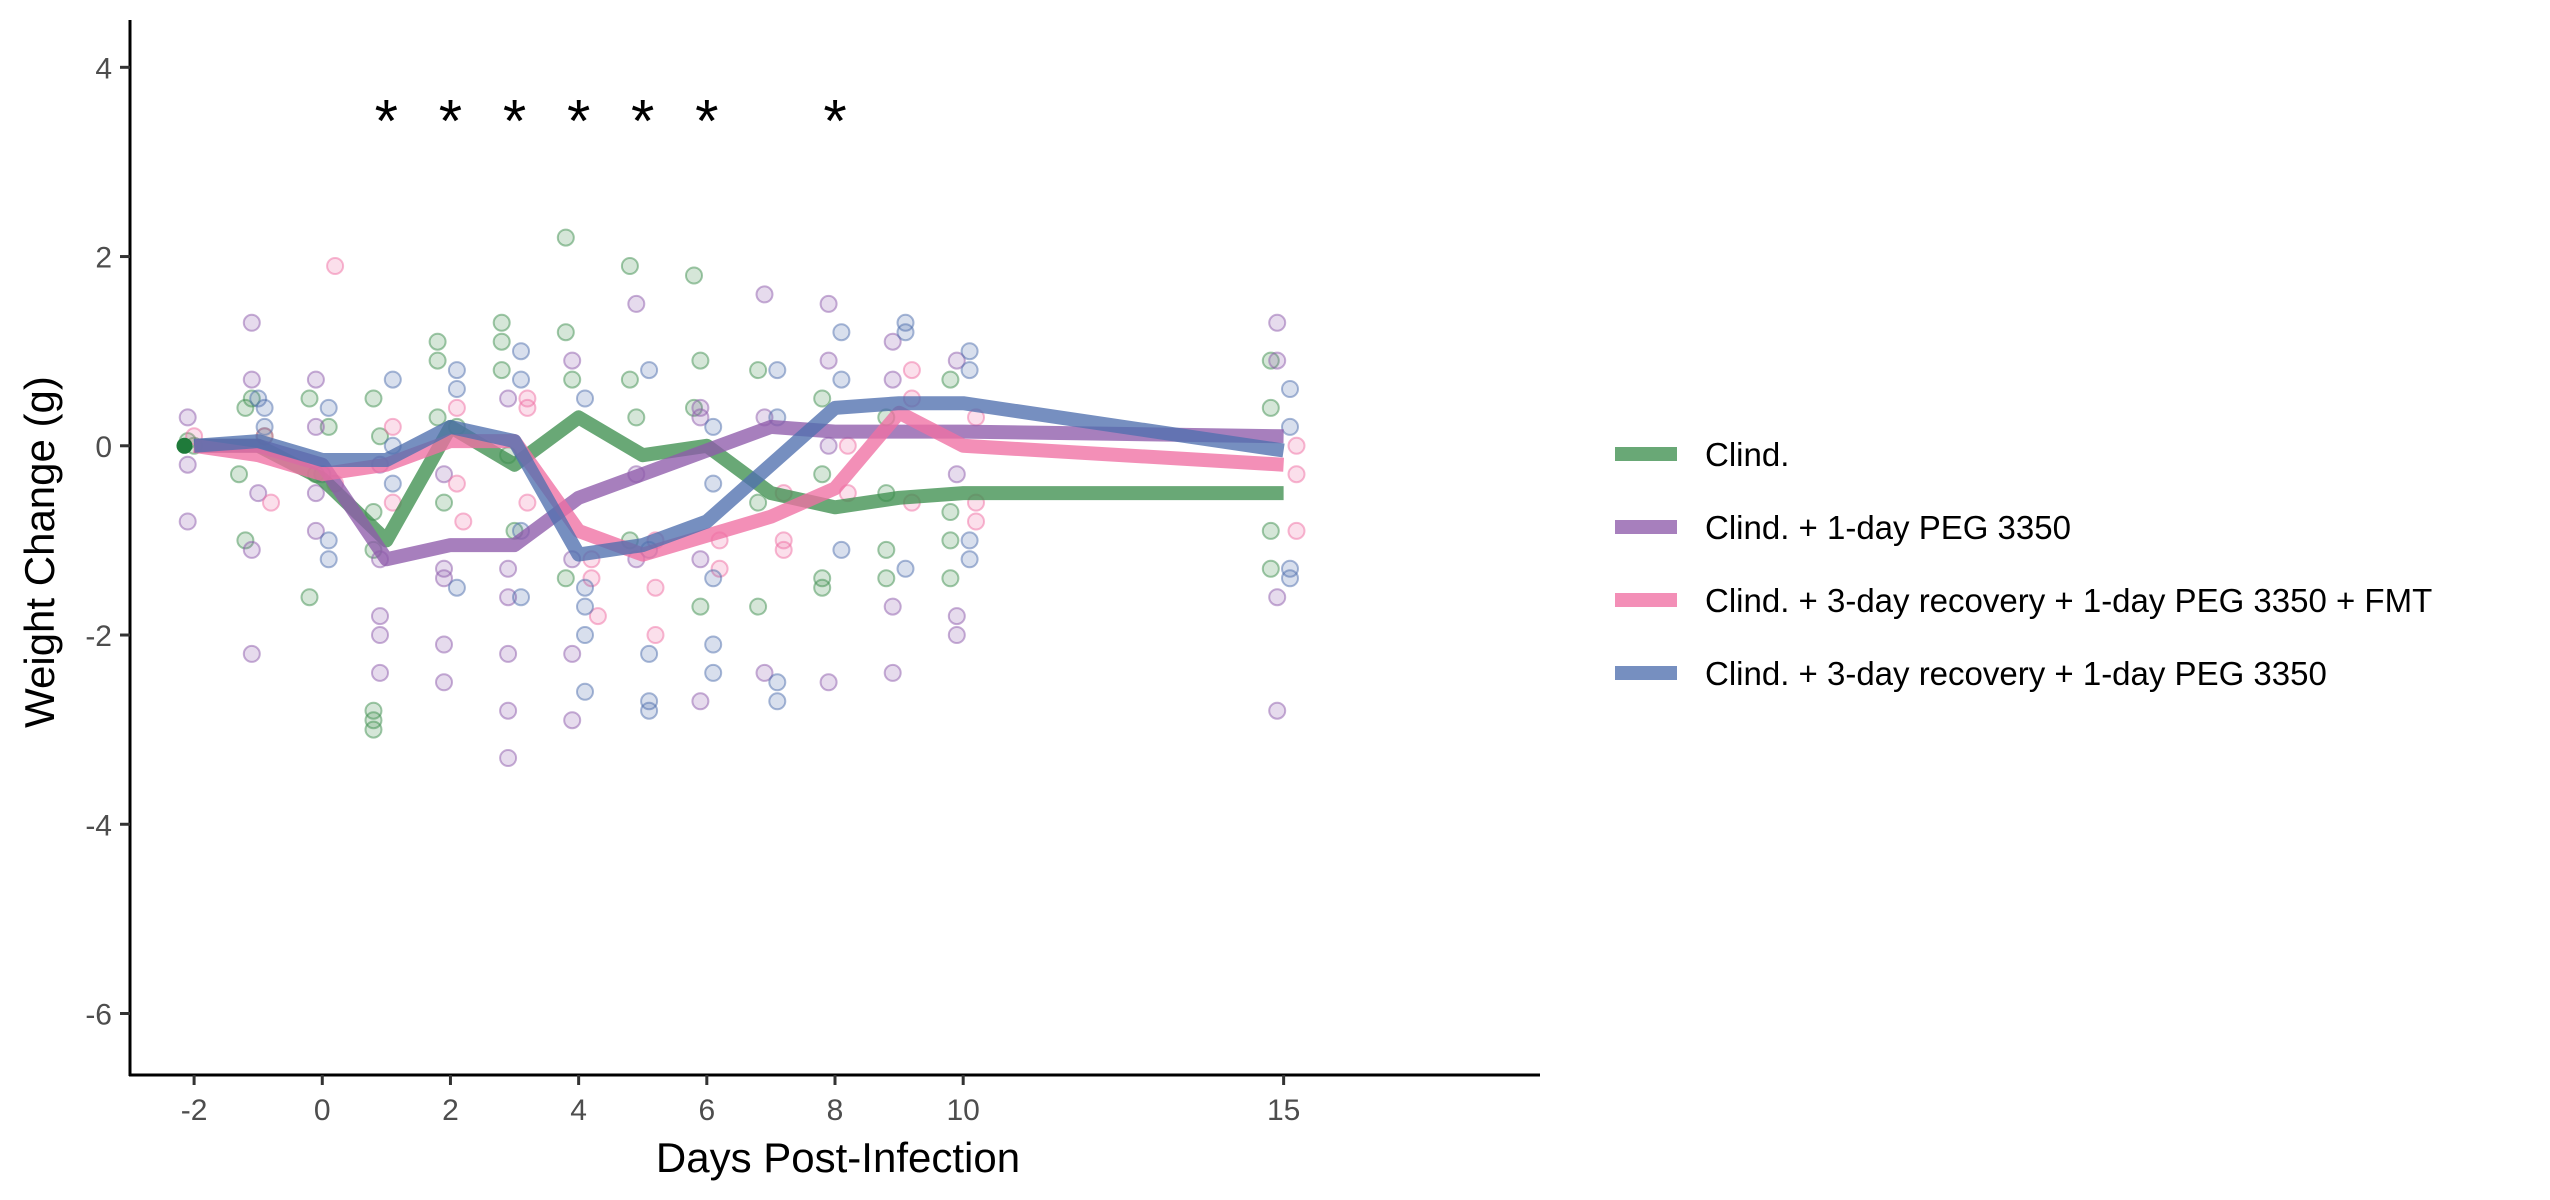 Image resolution: width=2550 pixels, height=1200 pixels. I want to click on y-tick-label: -4, so click(98, 825).